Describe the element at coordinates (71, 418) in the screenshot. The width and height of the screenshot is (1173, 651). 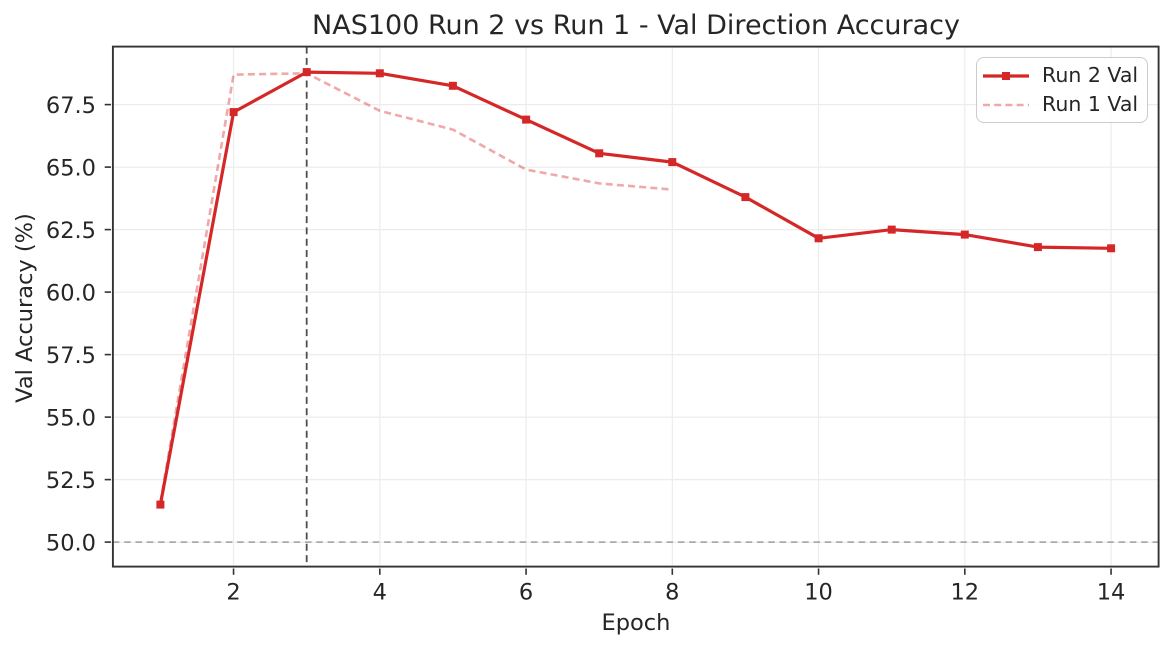
I see `y-tick-label-55: 55.0` at that location.